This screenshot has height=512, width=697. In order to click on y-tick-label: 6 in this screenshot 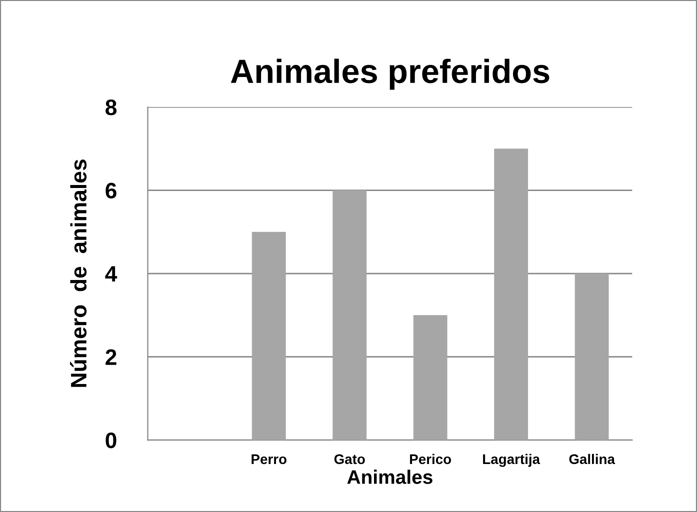, I will do `click(111, 190)`.